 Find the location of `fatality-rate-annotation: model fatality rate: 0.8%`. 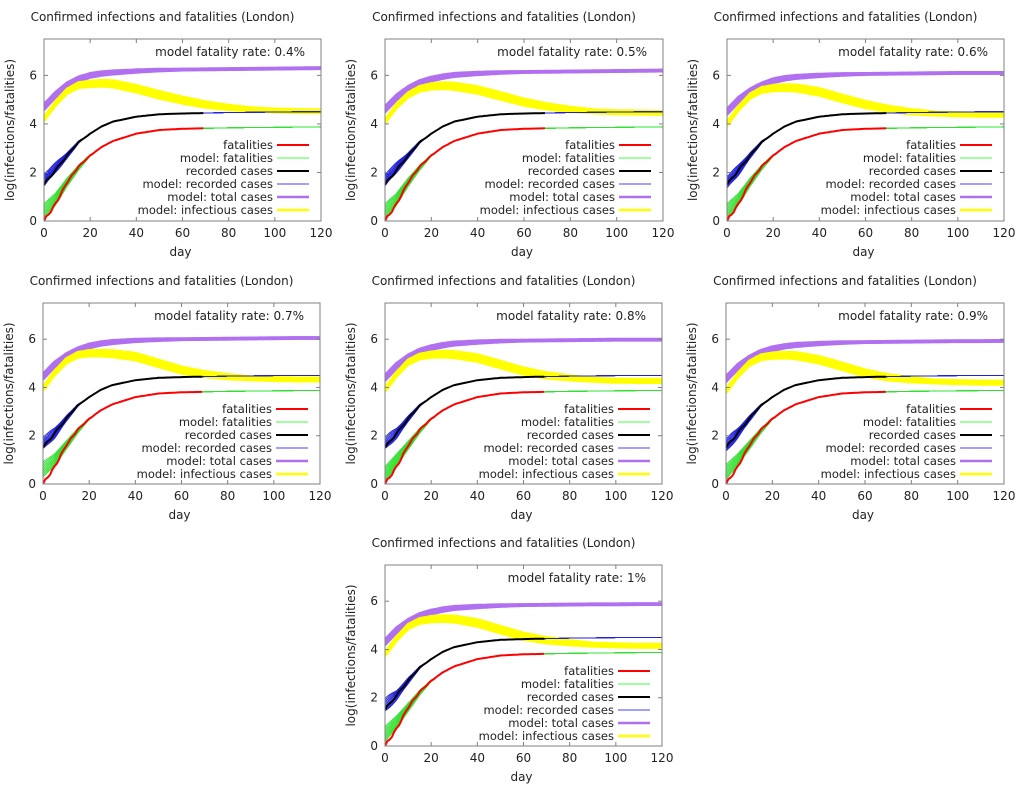

fatality-rate-annotation: model fatality rate: 0.8% is located at coordinates (571, 316).